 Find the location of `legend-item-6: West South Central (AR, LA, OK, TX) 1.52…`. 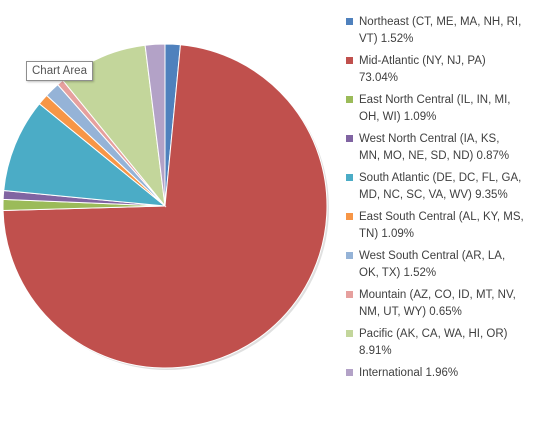

legend-item-6: West South Central (AR, LA, OK, TX) 1.52… is located at coordinates (438, 264).